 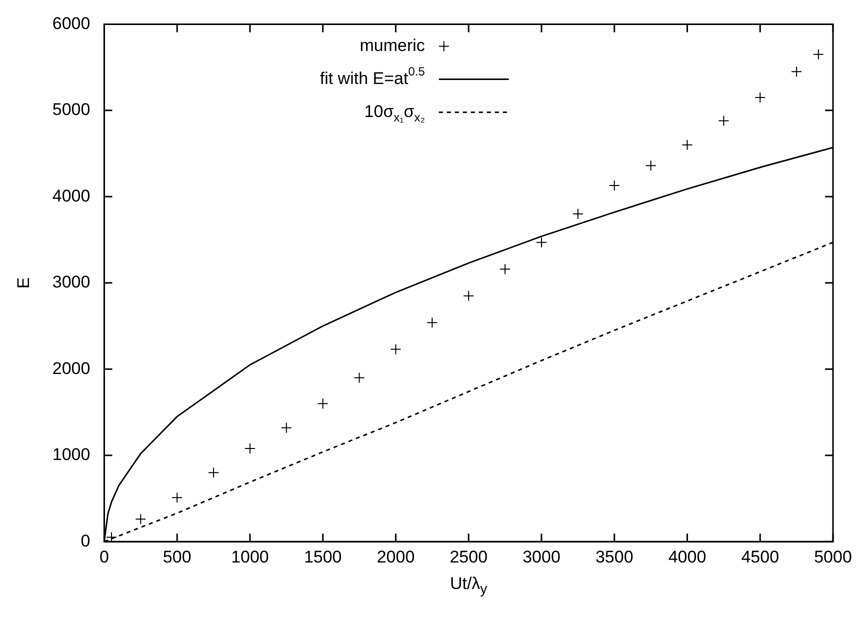 I want to click on y-axis-title: E, so click(x=23, y=283).